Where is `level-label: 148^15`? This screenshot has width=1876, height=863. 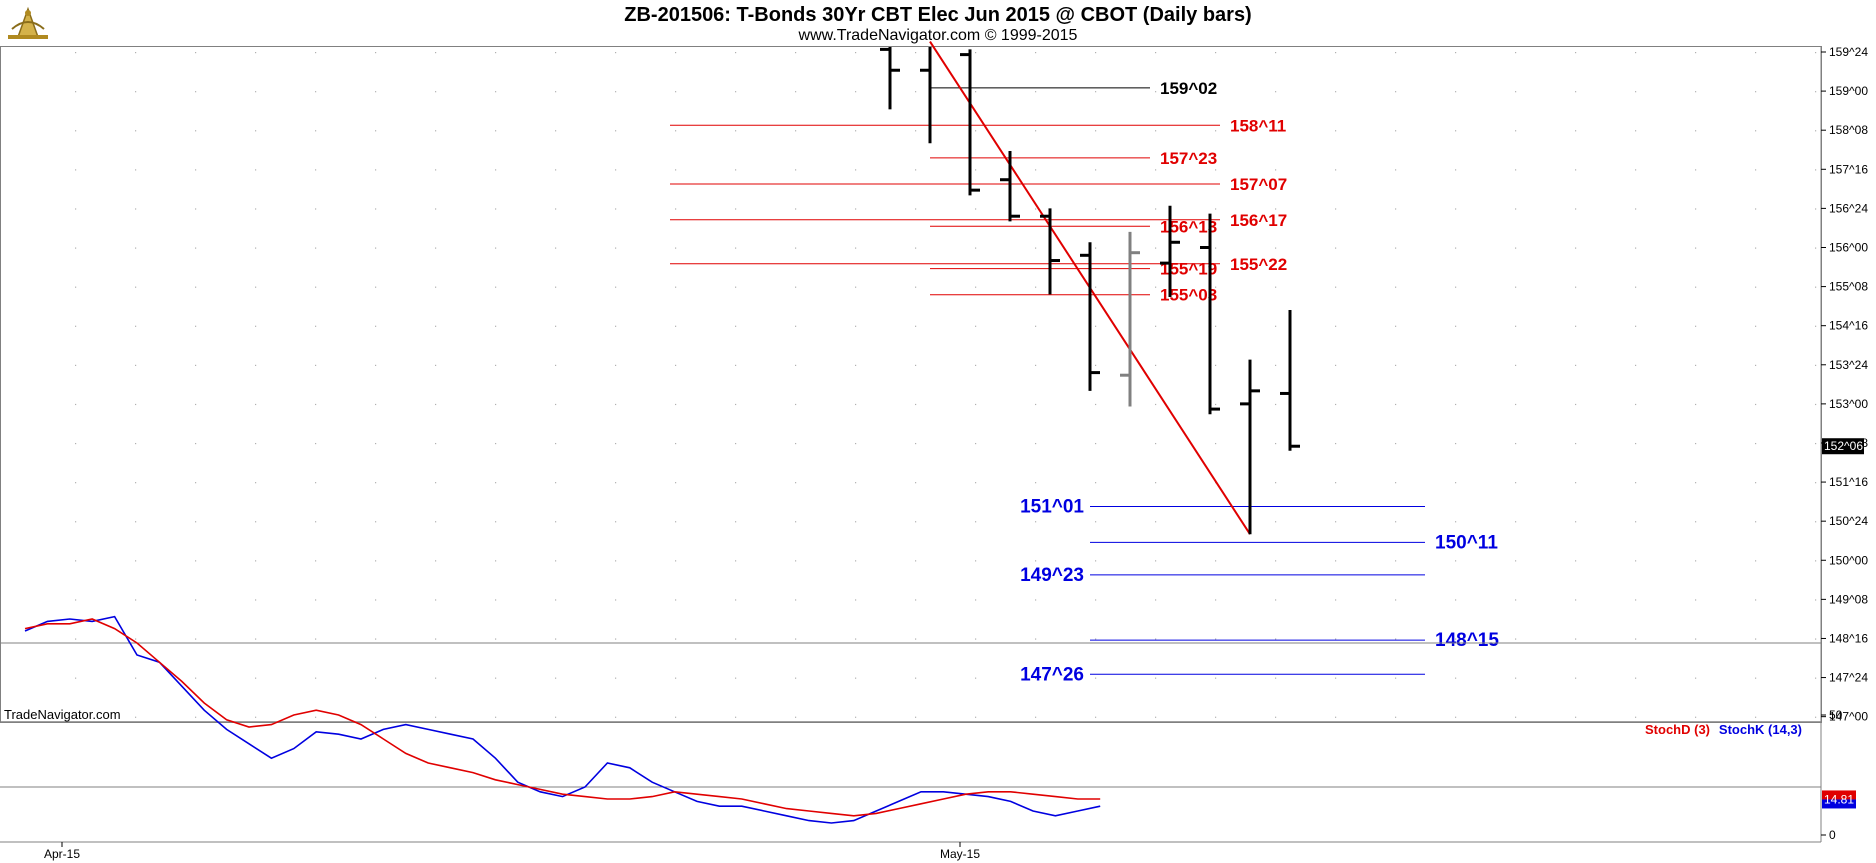 level-label: 148^15 is located at coordinates (1467, 640).